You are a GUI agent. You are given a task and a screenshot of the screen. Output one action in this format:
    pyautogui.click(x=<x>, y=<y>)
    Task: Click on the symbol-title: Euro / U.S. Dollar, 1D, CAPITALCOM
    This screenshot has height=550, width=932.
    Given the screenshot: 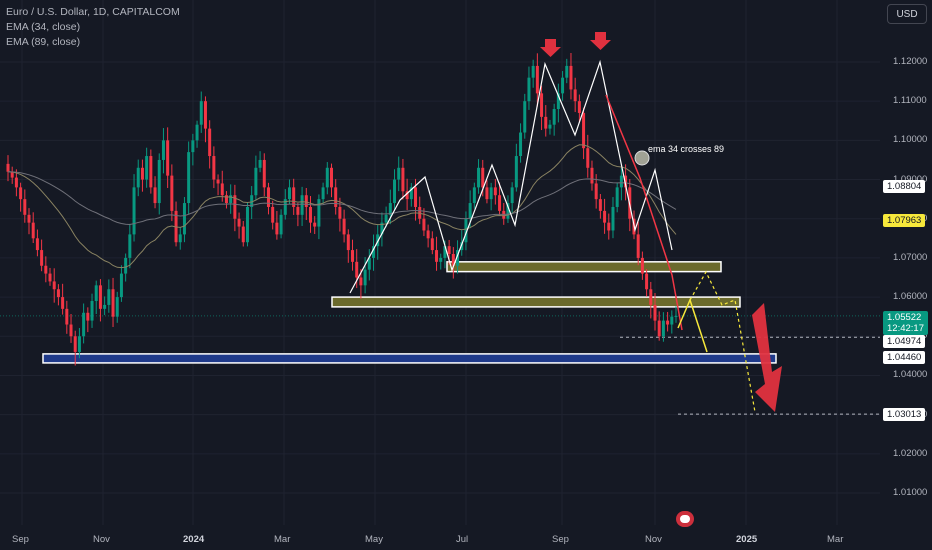 What is the action you would take?
    pyautogui.click(x=93, y=12)
    